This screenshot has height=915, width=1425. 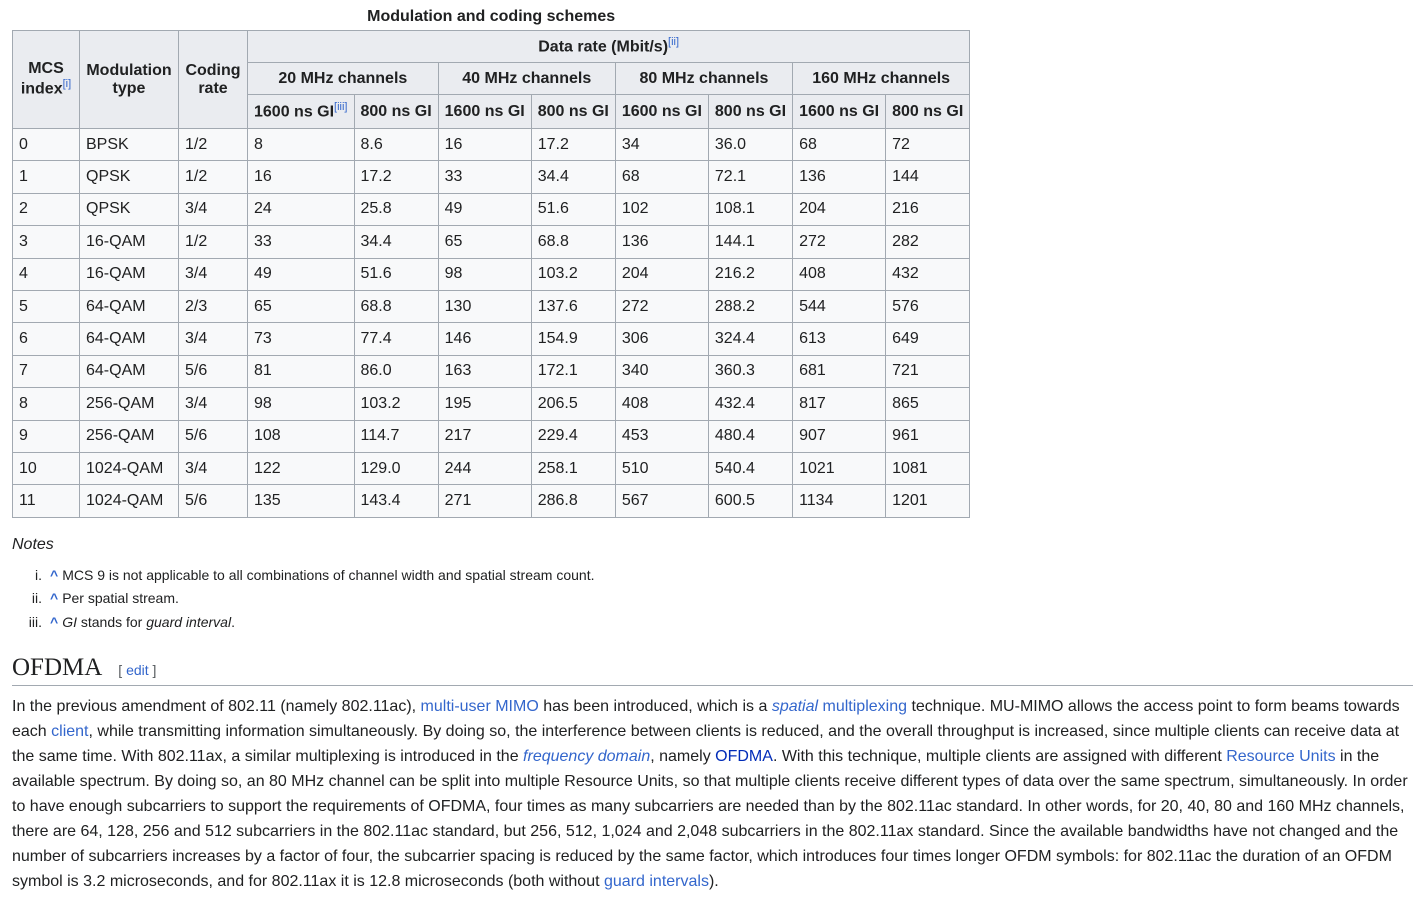 What do you see at coordinates (69, 621) in the screenshot?
I see `note-text-part: GI` at bounding box center [69, 621].